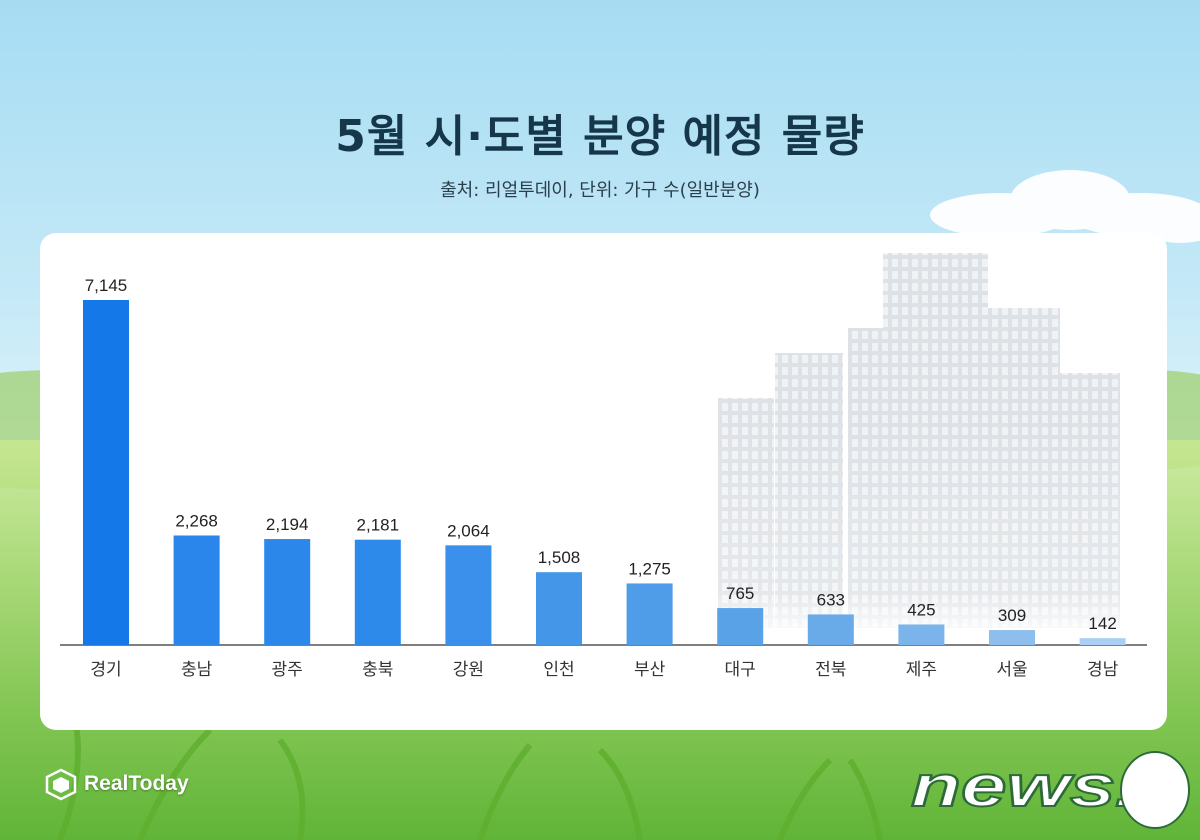 Image resolution: width=1200 pixels, height=840 pixels. I want to click on value-label-5: 2,064, so click(468, 530).